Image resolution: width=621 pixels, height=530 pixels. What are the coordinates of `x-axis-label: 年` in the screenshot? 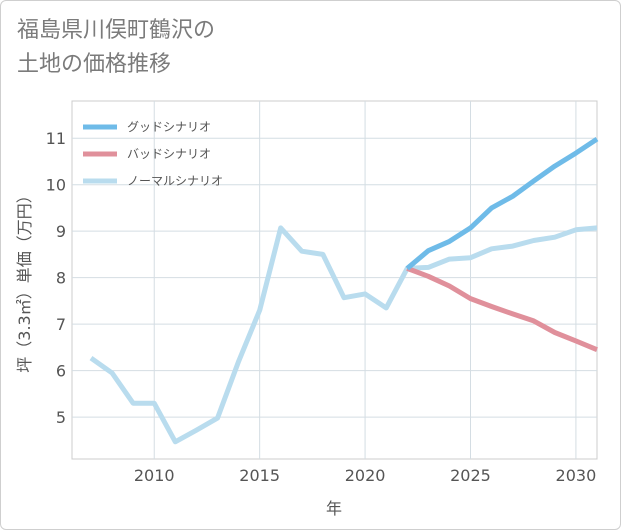 It's located at (334, 508).